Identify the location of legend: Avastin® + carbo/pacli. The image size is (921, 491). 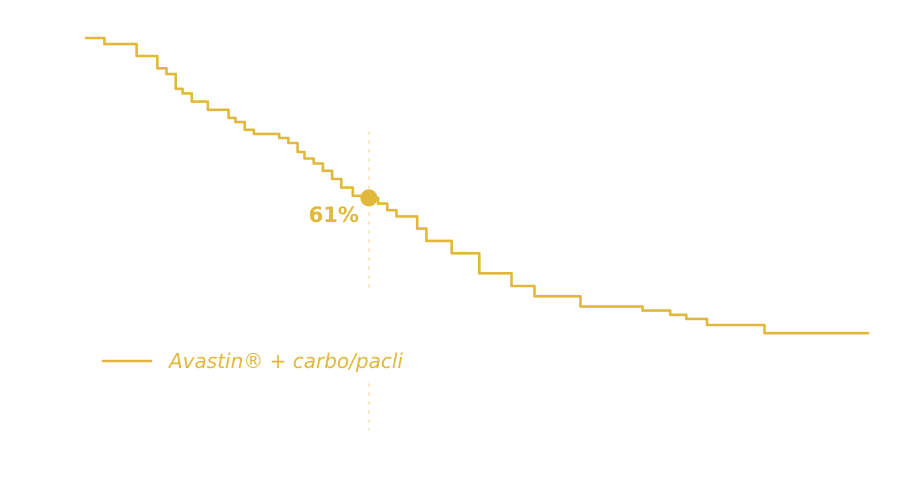
(252, 361).